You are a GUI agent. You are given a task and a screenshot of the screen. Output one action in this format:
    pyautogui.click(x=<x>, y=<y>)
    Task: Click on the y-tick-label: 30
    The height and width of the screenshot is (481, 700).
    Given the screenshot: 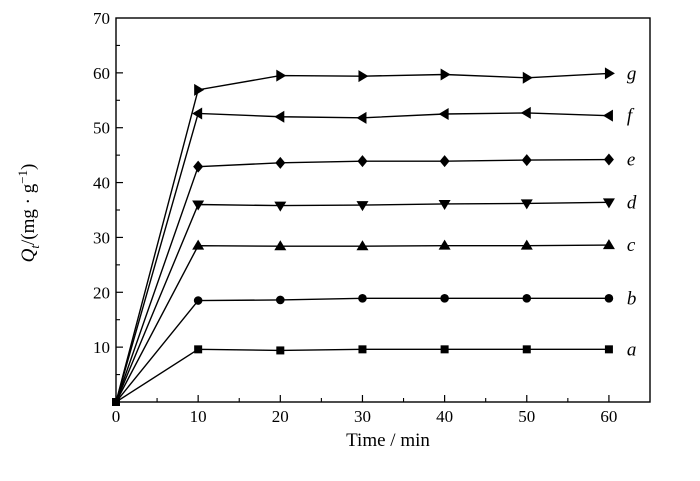 What is the action you would take?
    pyautogui.click(x=101, y=237)
    